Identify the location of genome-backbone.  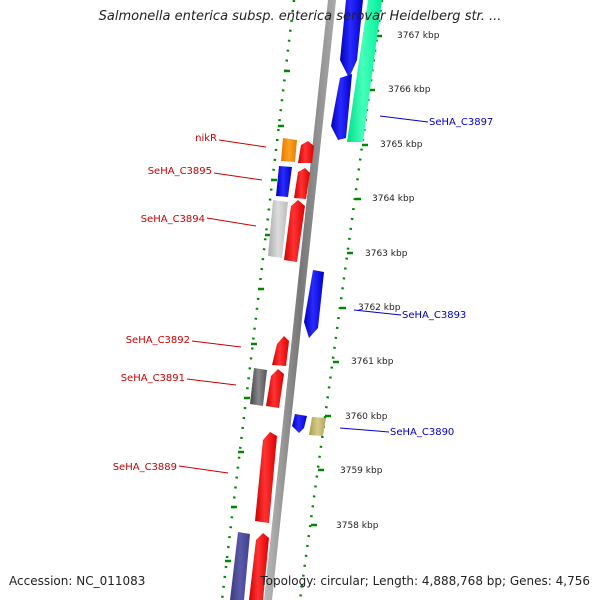
(300, 300).